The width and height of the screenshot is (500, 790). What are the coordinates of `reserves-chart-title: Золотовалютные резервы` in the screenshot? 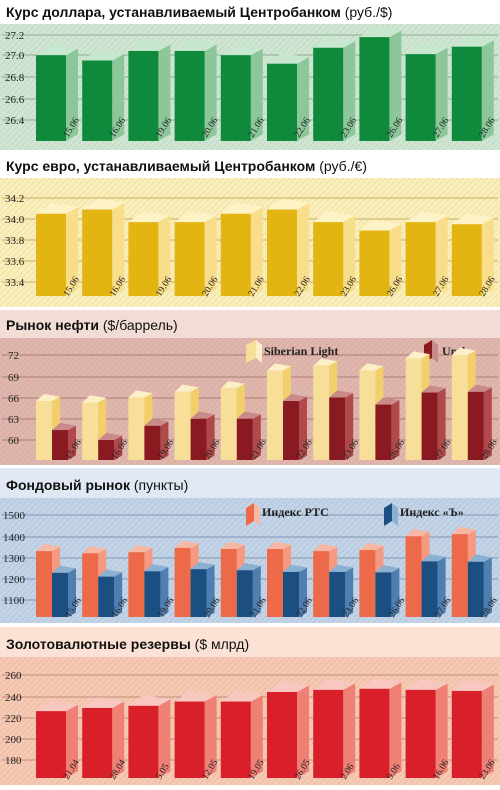 It's located at (98, 644).